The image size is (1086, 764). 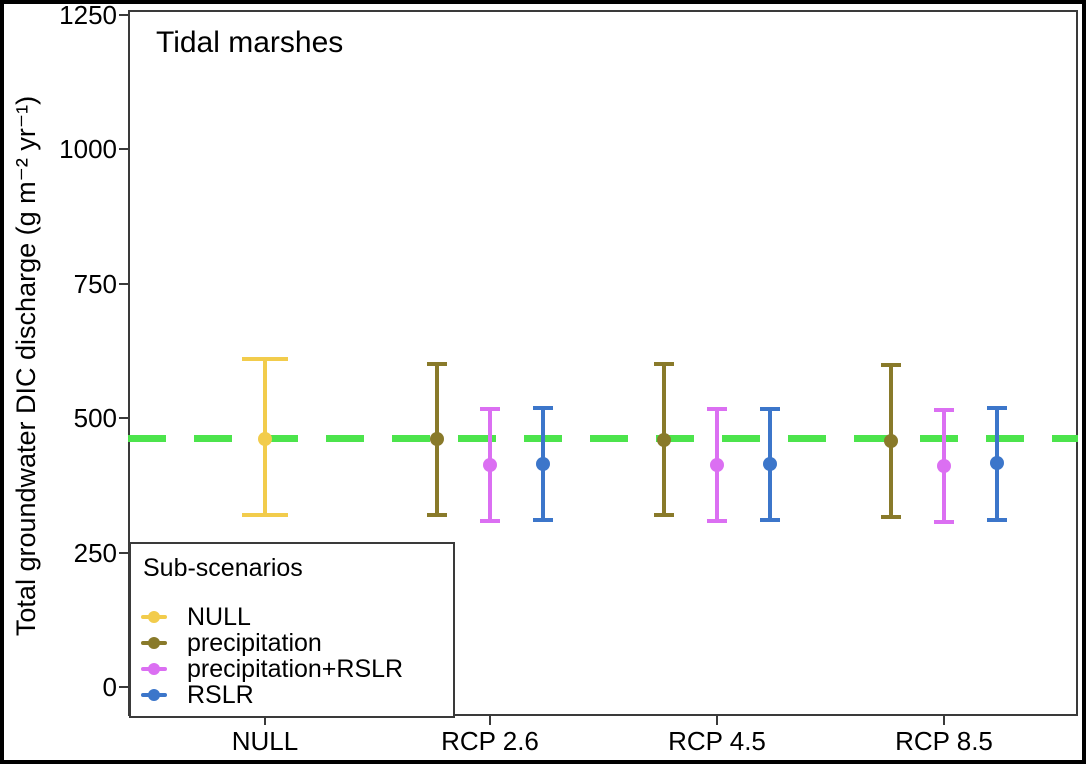 I want to click on y-axis-tick-label: 0, so click(x=109, y=687).